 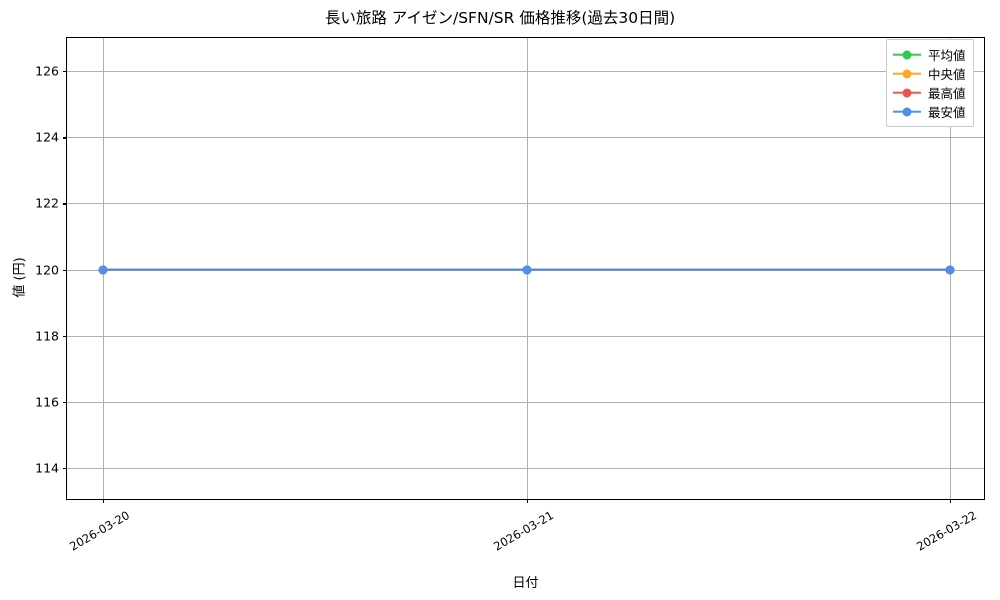 I want to click on legend-item: 平均値, so click(x=929, y=54).